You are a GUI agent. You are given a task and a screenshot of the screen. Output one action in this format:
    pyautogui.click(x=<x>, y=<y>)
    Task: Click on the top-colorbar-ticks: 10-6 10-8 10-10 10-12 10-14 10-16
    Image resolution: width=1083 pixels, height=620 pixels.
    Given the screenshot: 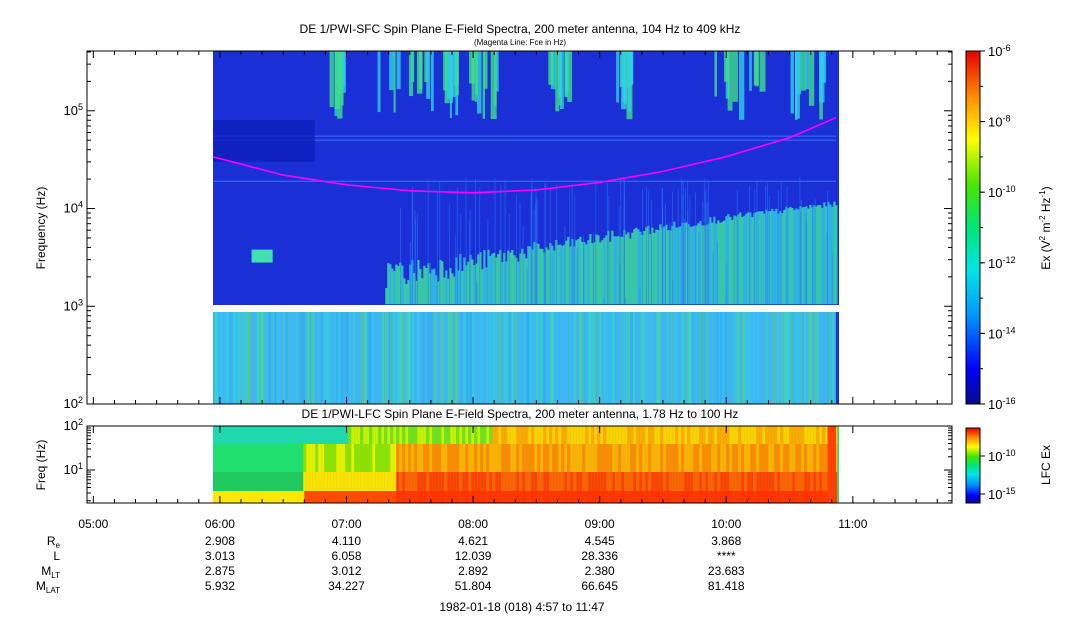 What is the action you would take?
    pyautogui.click(x=998, y=227)
    